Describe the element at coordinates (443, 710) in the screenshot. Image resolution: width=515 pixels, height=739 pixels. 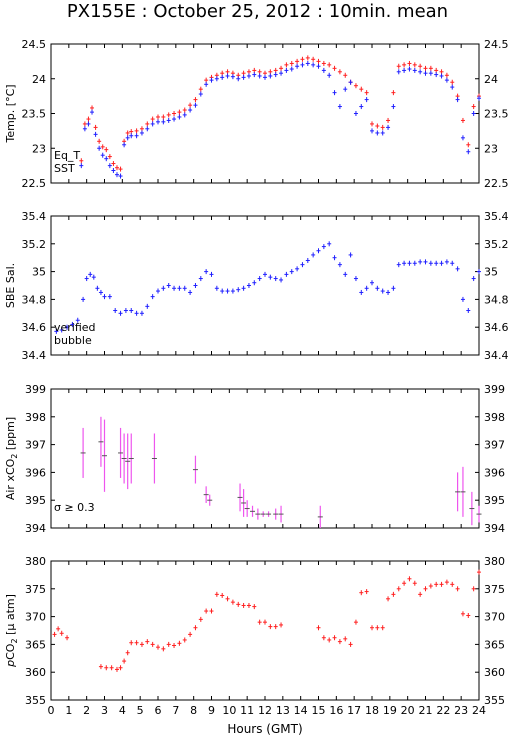
I see `x-tick-label: 22` at that location.